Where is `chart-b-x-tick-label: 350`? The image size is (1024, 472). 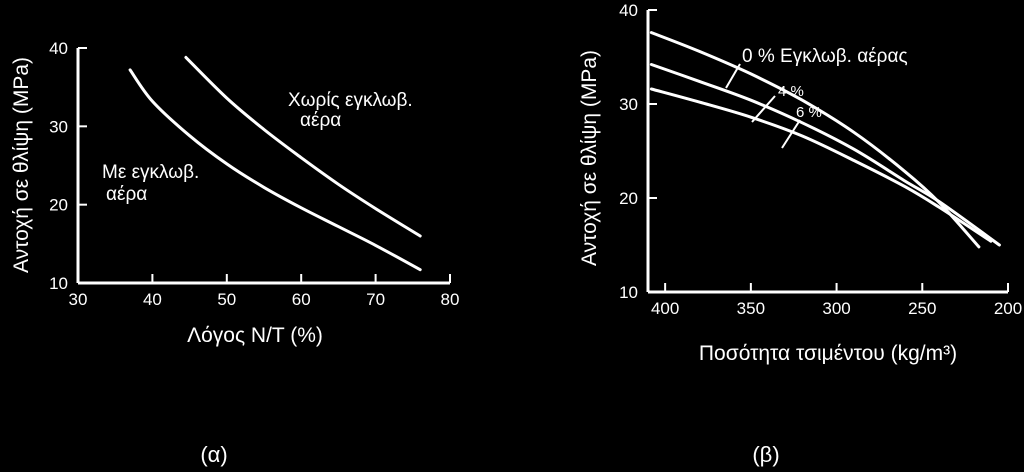
chart-b-x-tick-label: 350 is located at coordinates (751, 308).